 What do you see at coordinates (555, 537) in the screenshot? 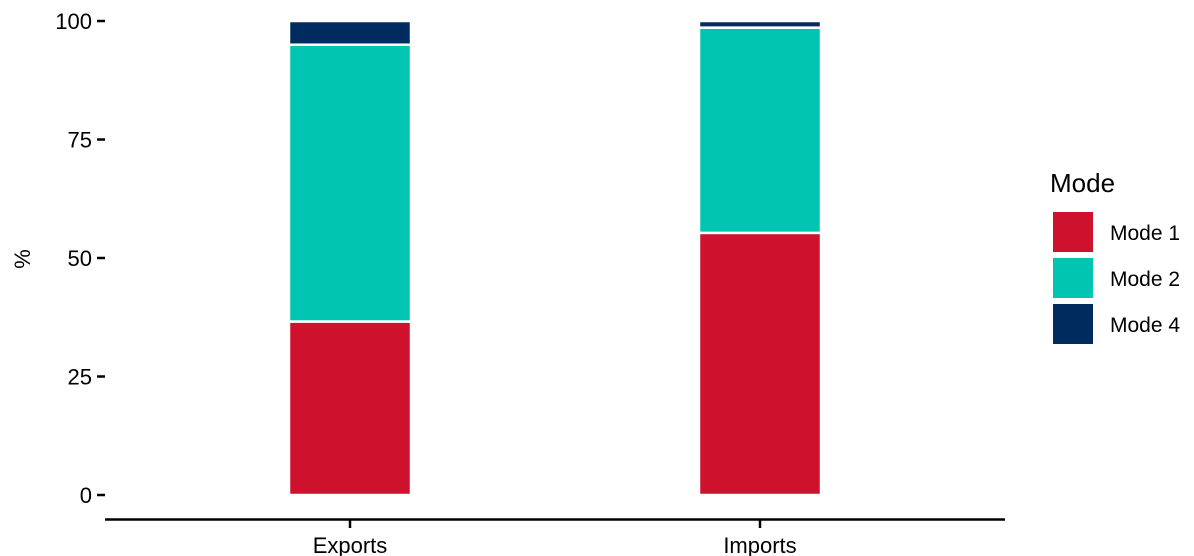
I see `x-axis: Exports Imports` at bounding box center [555, 537].